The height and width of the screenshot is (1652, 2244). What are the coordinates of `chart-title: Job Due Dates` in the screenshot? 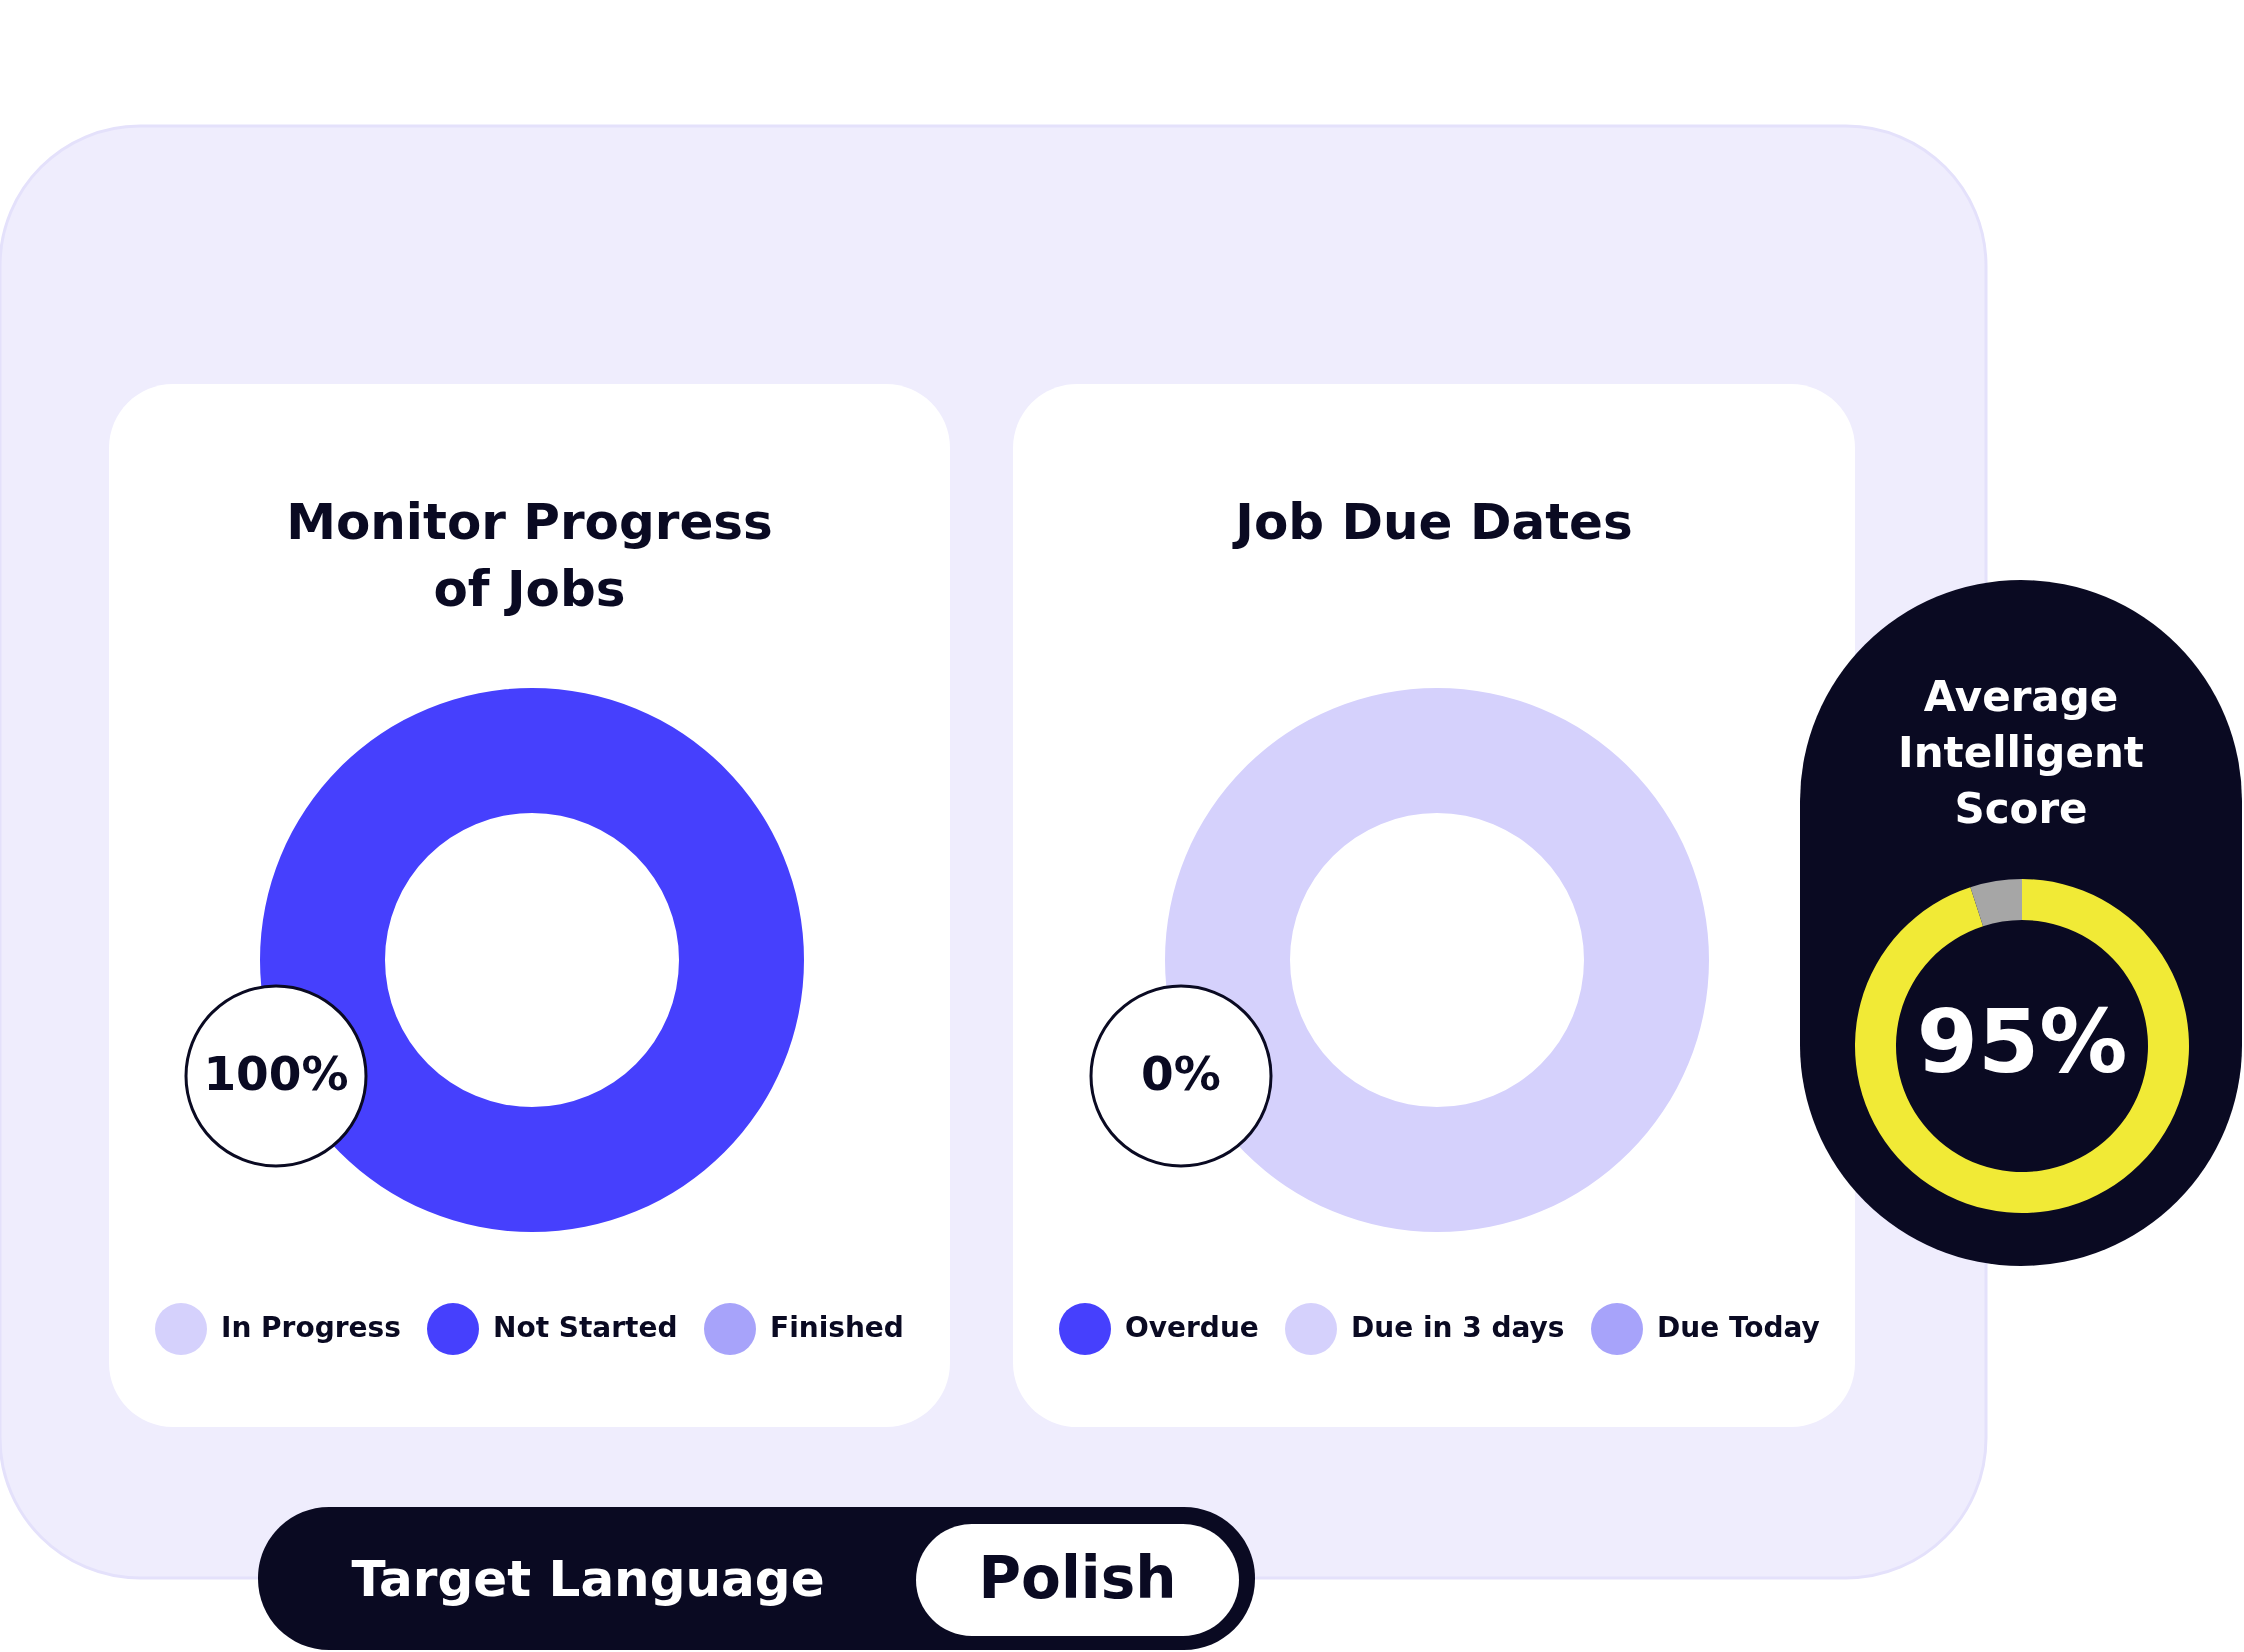 It's located at (1432, 522).